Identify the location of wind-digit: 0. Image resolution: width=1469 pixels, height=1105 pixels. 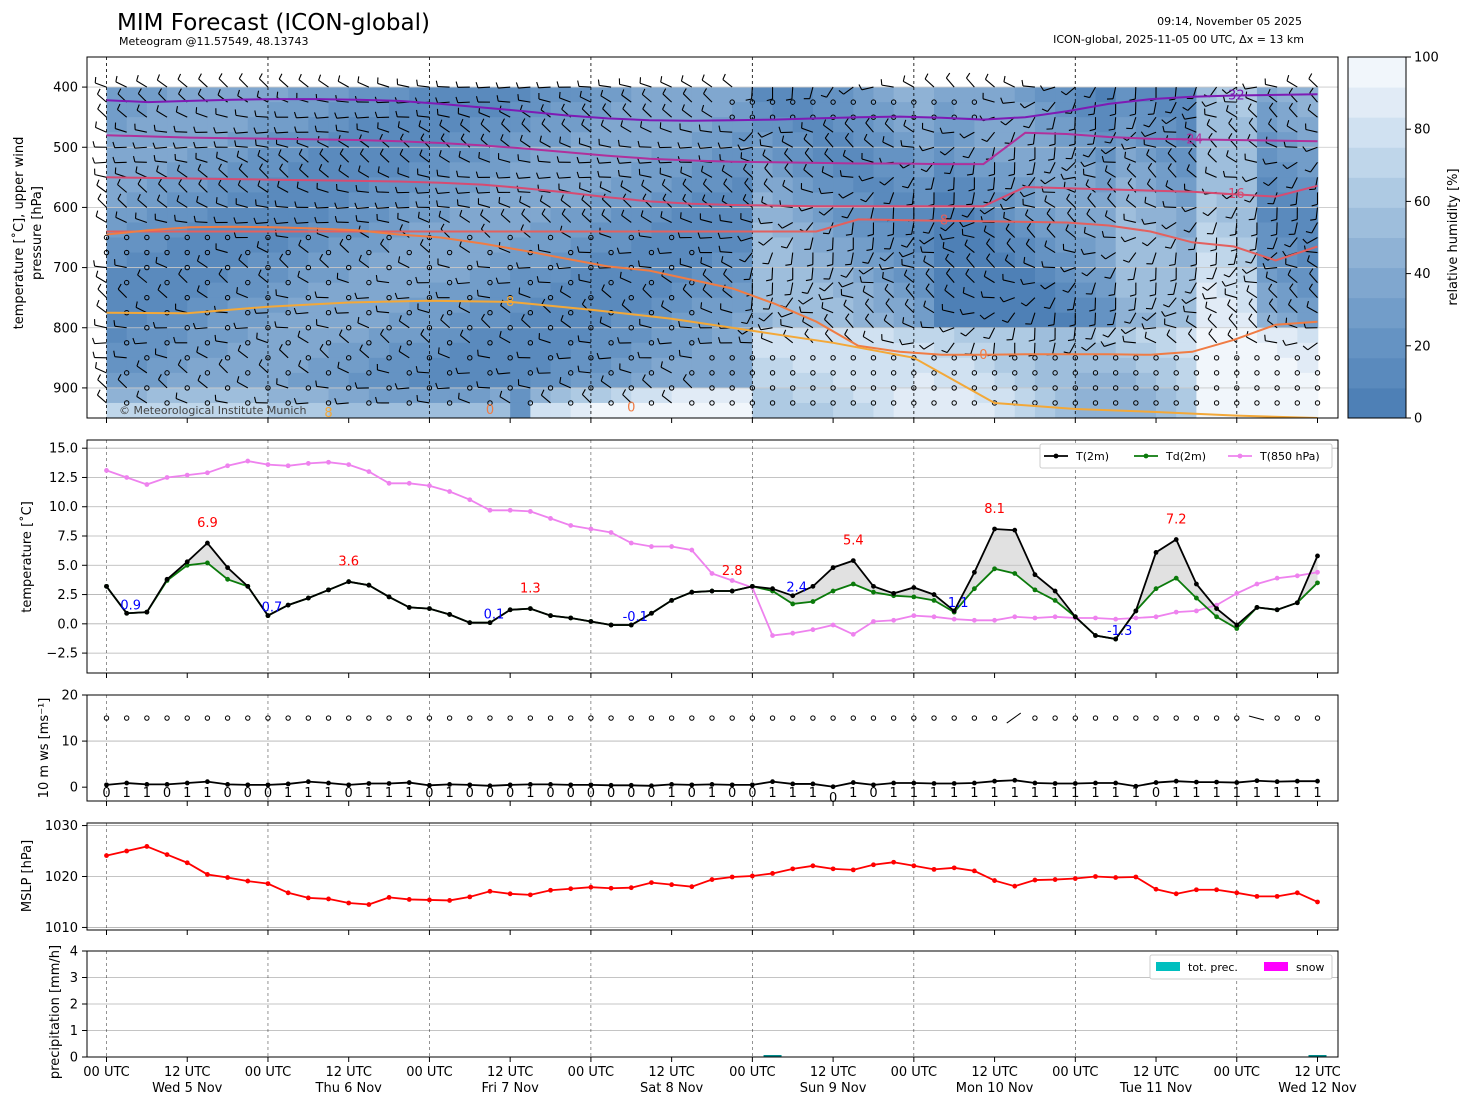
(611, 793).